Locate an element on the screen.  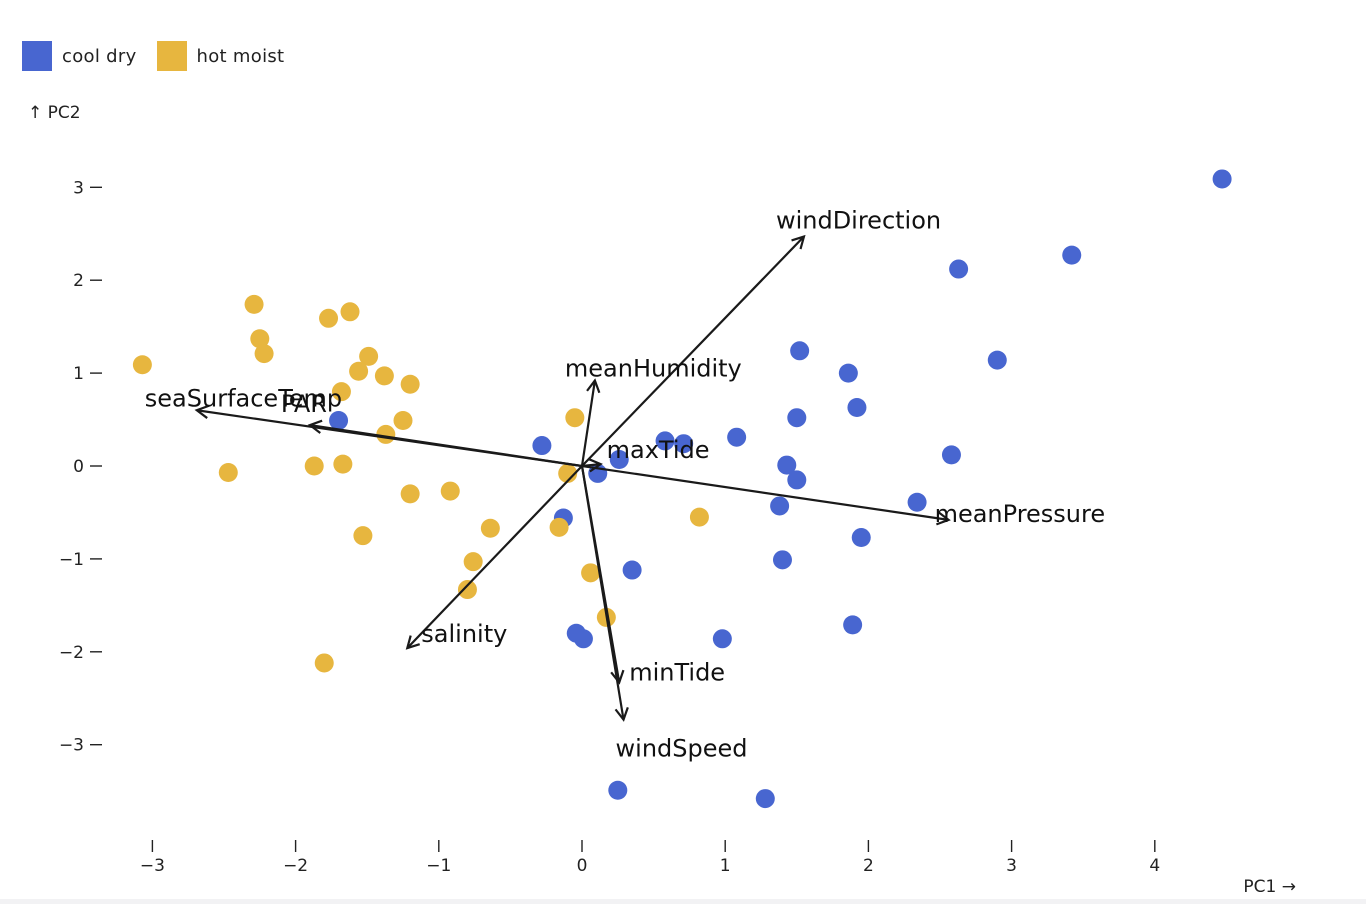
legend-swatch-cool-dry is located at coordinates (37, 56).